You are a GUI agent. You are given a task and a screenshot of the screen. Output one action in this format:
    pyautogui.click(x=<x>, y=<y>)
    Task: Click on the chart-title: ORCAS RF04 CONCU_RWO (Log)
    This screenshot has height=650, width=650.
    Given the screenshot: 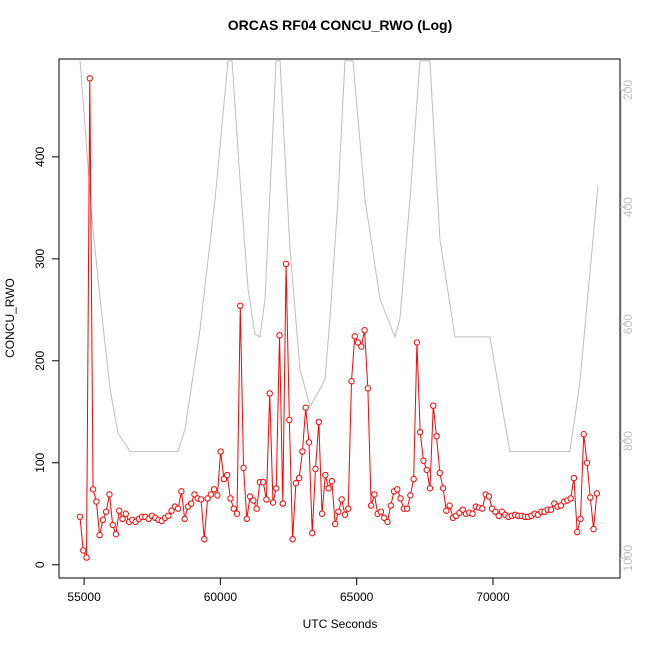 What is the action you would take?
    pyautogui.click(x=340, y=25)
    